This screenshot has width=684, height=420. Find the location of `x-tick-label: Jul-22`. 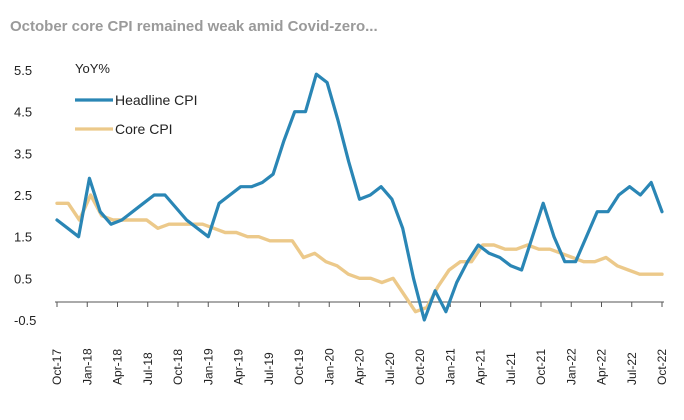

x-tick-label: Jul-22 is located at coordinates (632, 368).